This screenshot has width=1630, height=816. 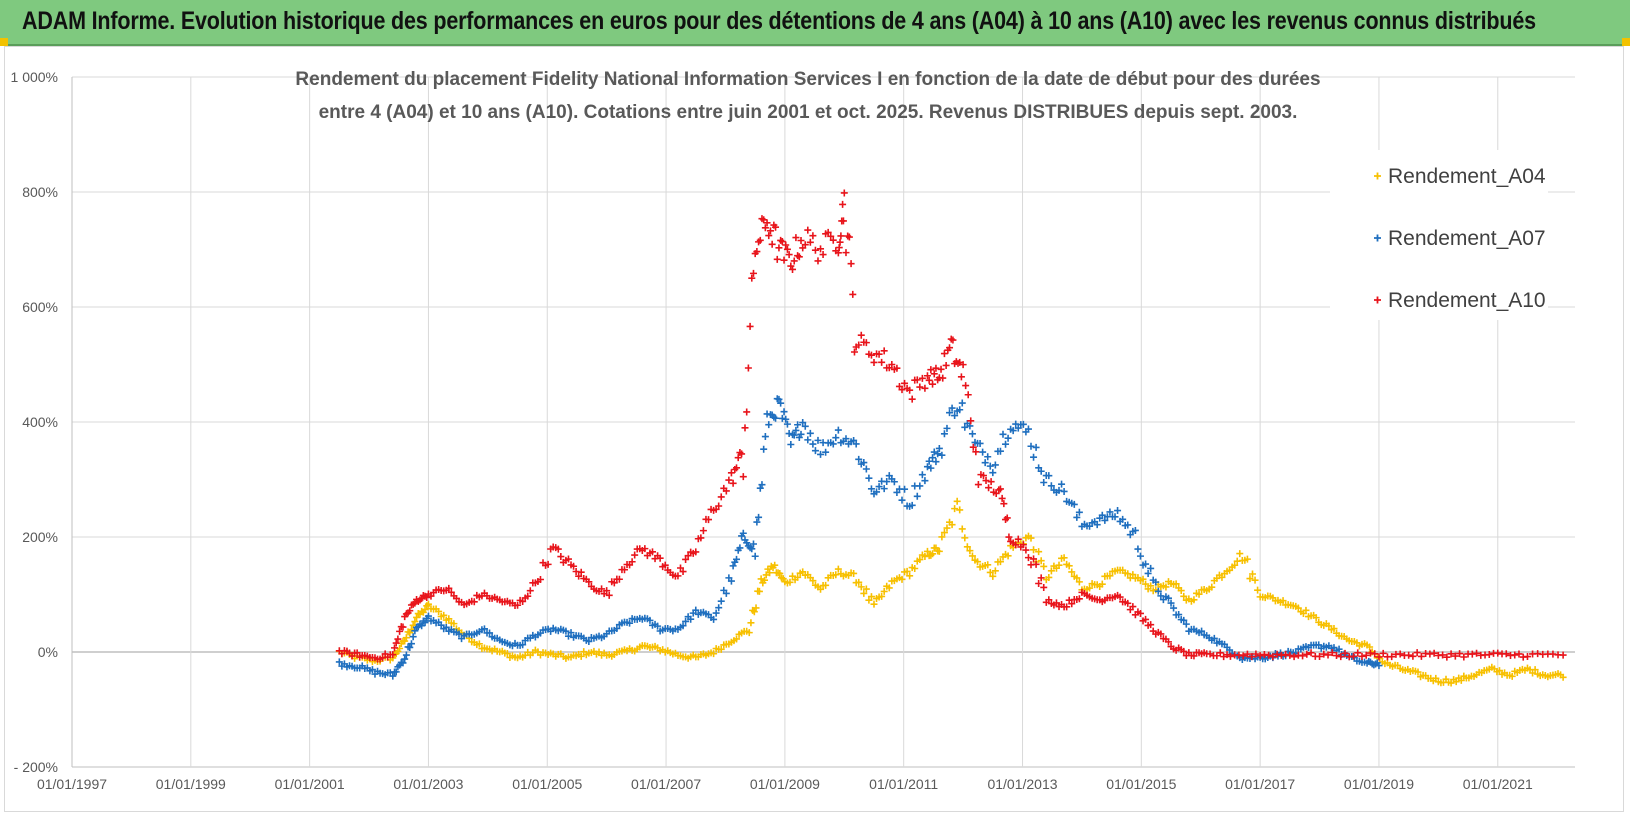 I want to click on x-tick-label: 01/01/1999, so click(x=191, y=784).